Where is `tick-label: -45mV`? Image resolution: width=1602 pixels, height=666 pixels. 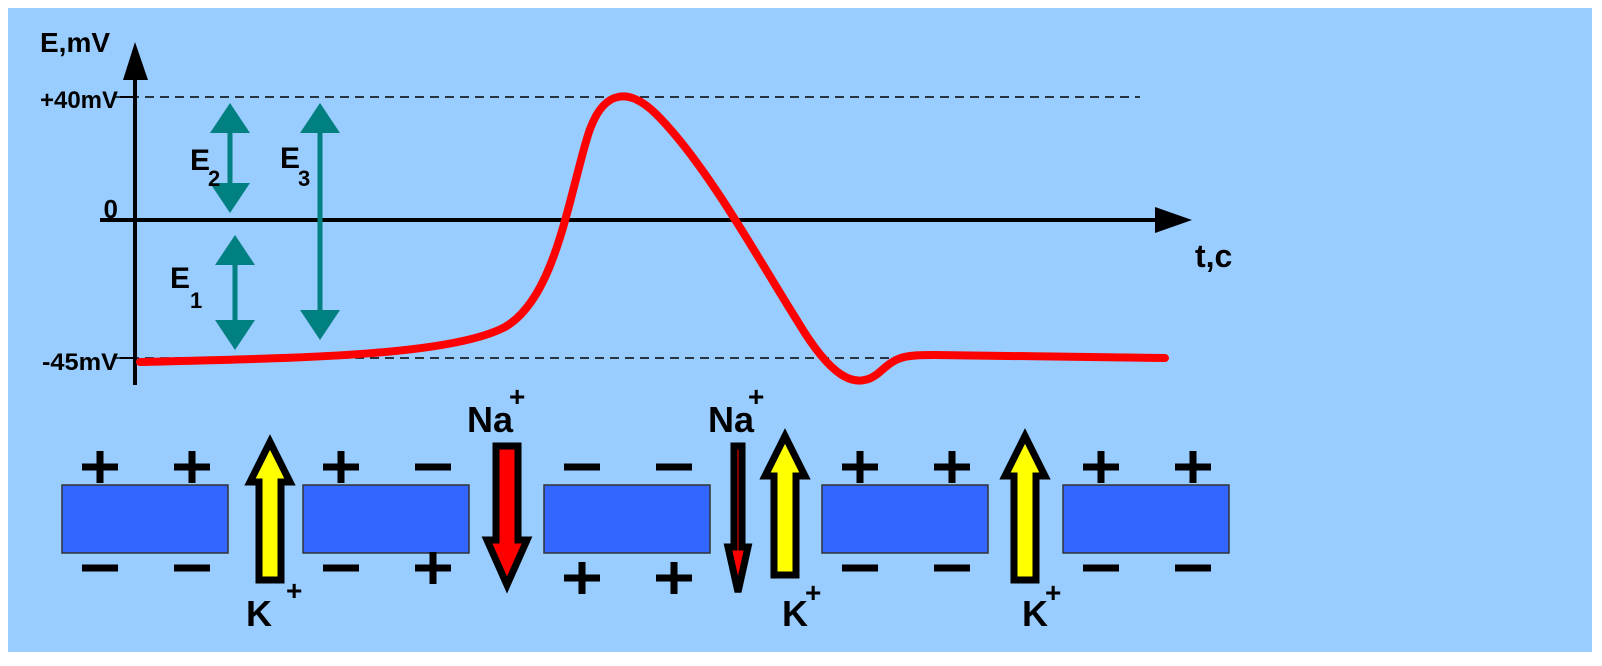
tick-label: -45mV is located at coordinates (80, 362).